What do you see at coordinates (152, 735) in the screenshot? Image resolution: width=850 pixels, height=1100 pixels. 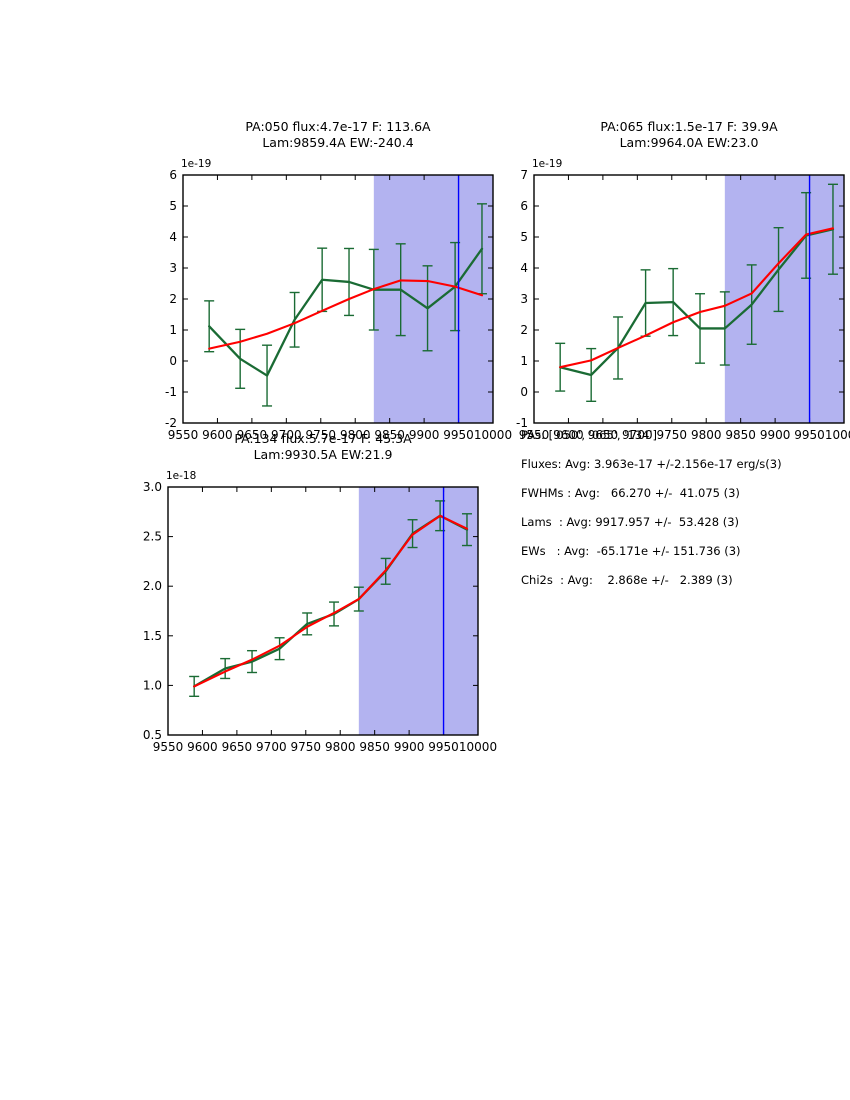 I see `y-tick-label: 0.5` at bounding box center [152, 735].